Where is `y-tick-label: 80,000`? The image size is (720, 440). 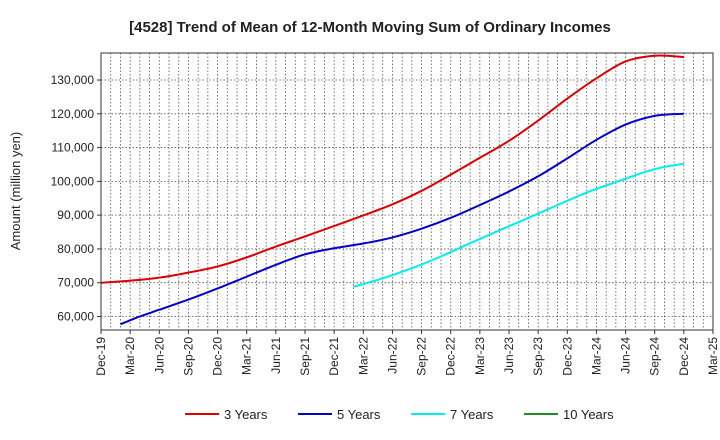 y-tick-label: 80,000 is located at coordinates (75, 249).